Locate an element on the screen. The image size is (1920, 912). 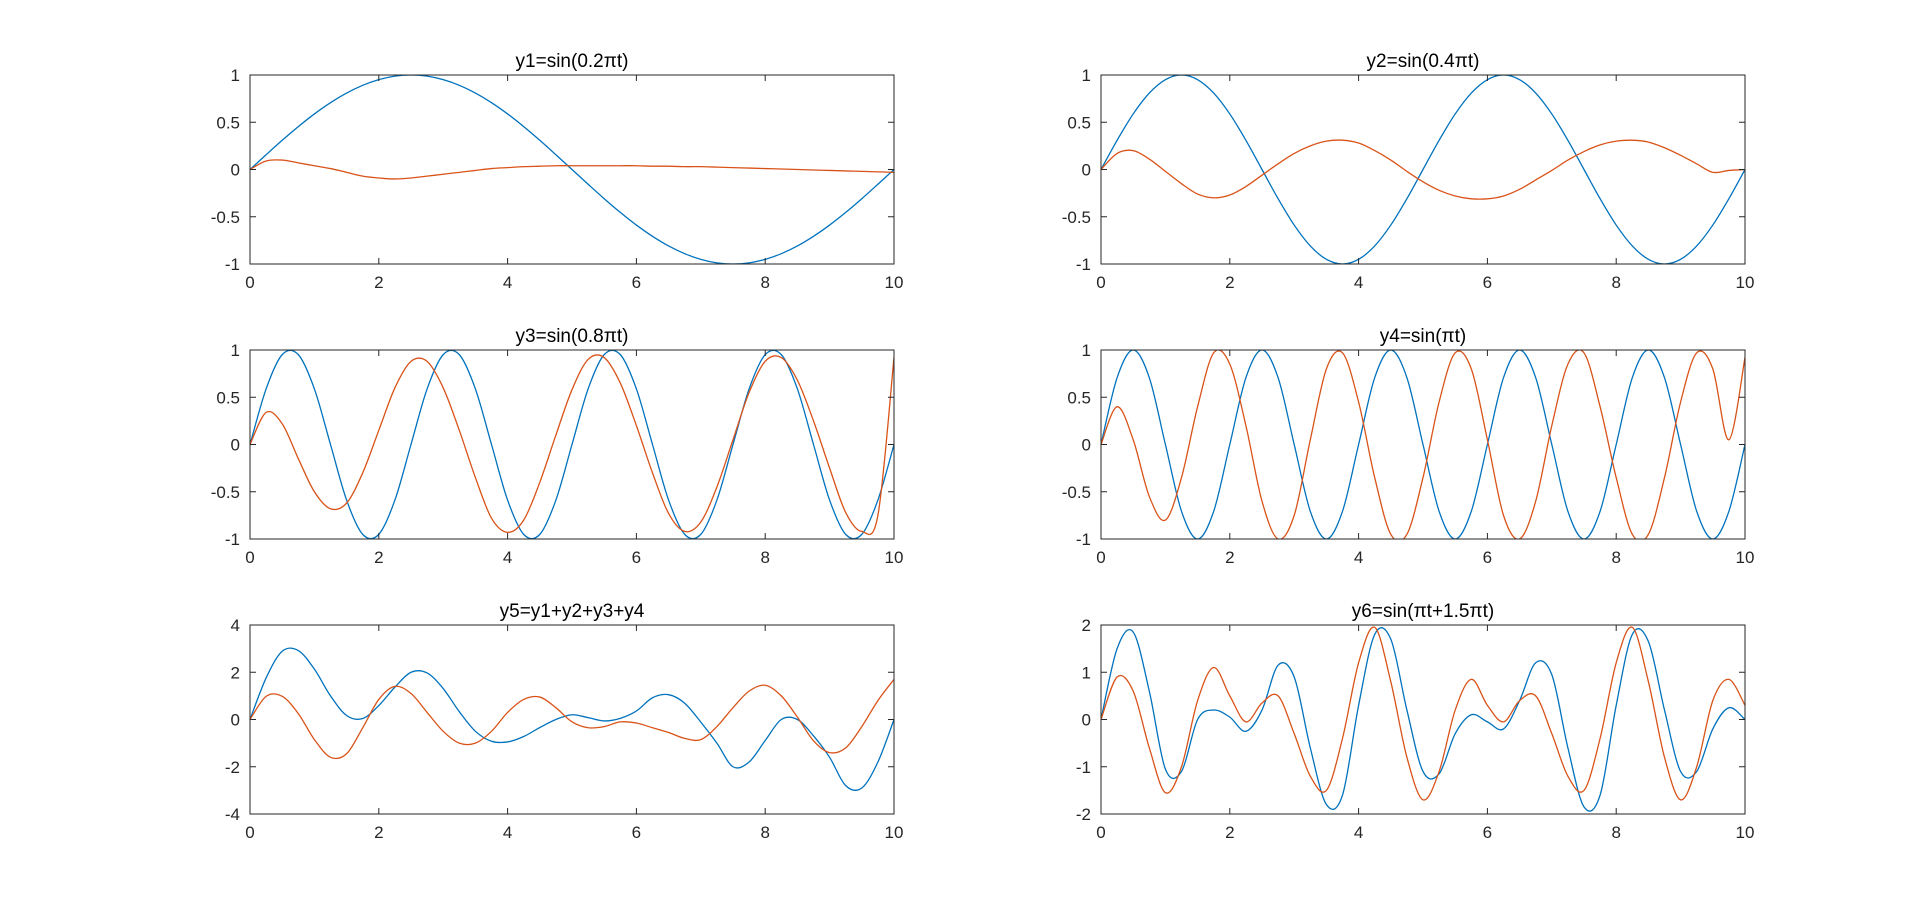
subplot-title: y6=sin(πt+1.5πt) is located at coordinates (1423, 611).